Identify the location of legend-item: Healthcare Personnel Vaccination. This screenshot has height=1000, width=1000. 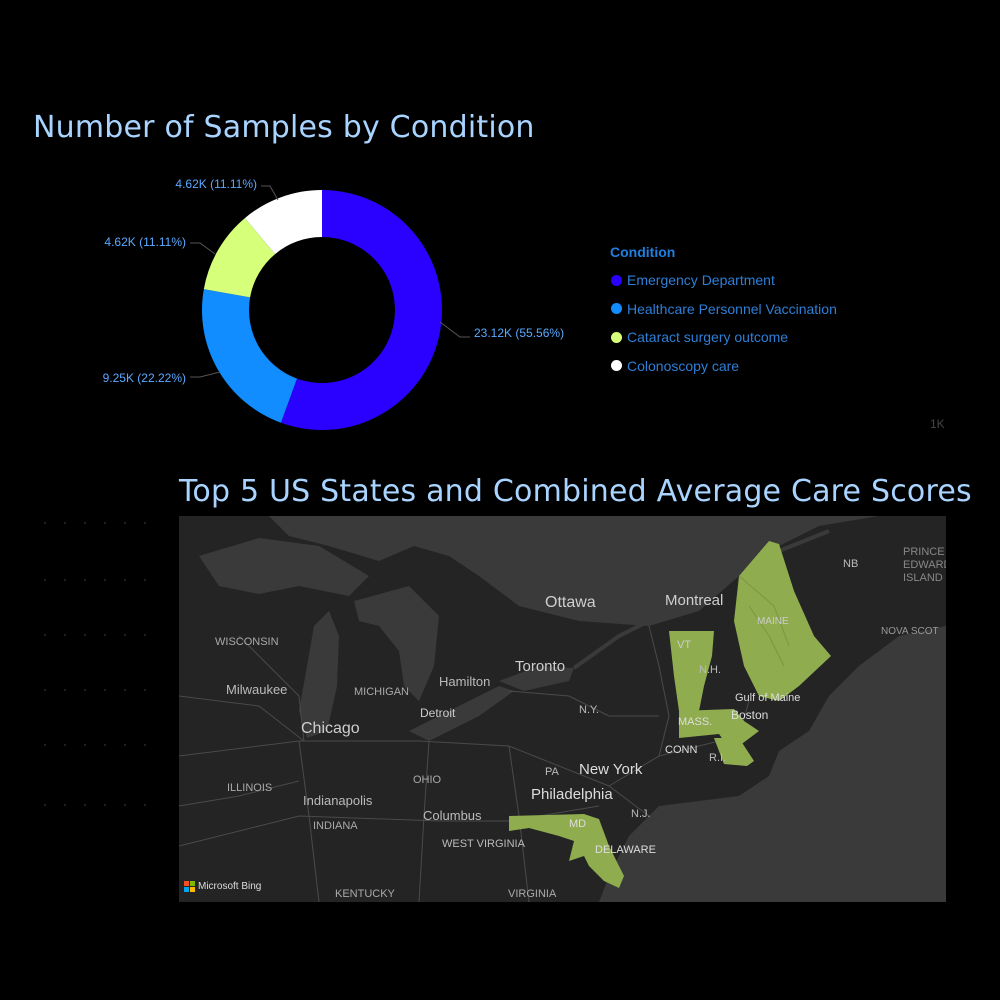
(723, 309).